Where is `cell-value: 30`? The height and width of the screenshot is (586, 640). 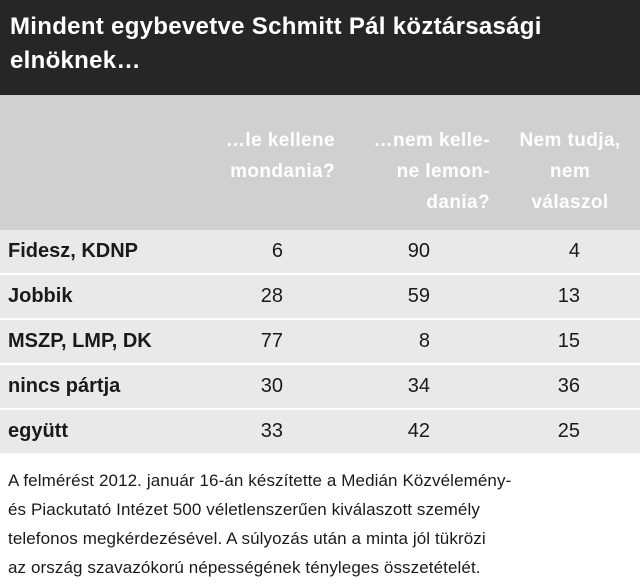
cell-value: 30 is located at coordinates (271, 386).